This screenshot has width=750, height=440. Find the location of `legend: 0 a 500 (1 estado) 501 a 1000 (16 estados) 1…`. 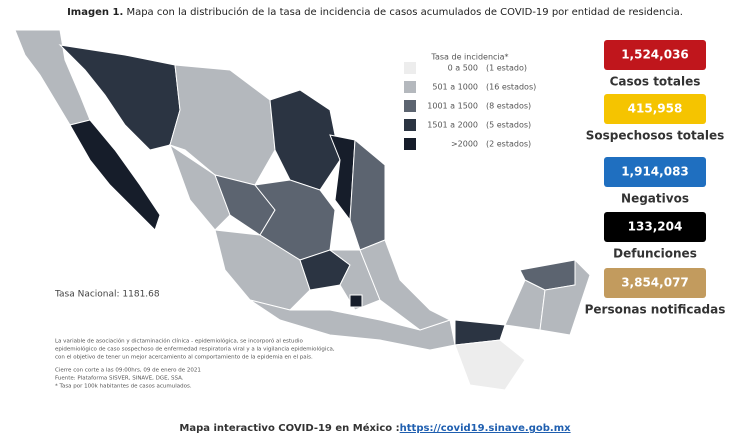

legend: 0 a 500 (1 estado) 501 a 1000 (16 estados) 1… is located at coordinates (470, 106).